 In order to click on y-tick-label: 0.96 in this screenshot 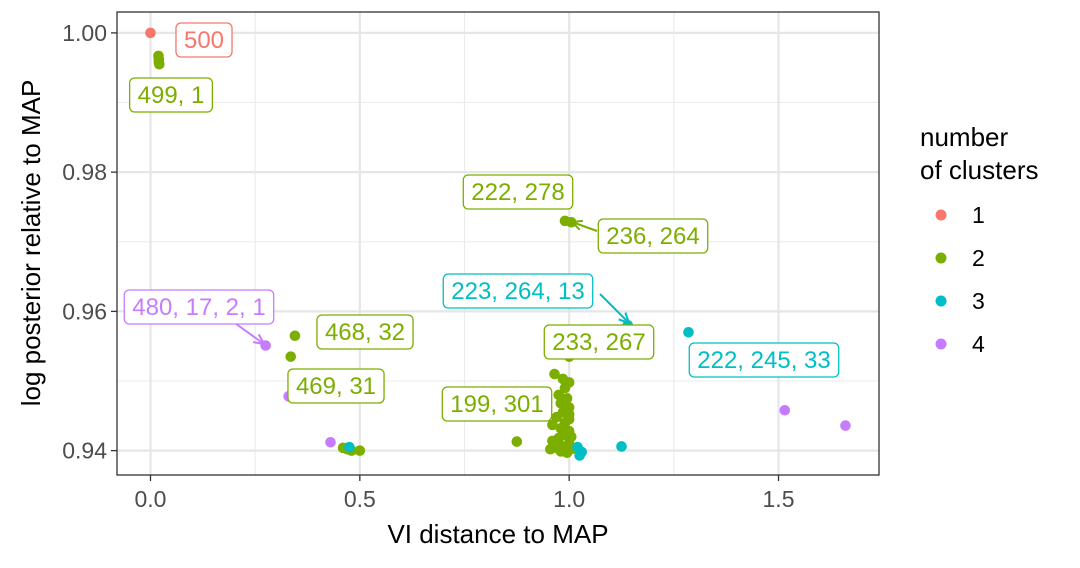, I will do `click(84, 311)`.